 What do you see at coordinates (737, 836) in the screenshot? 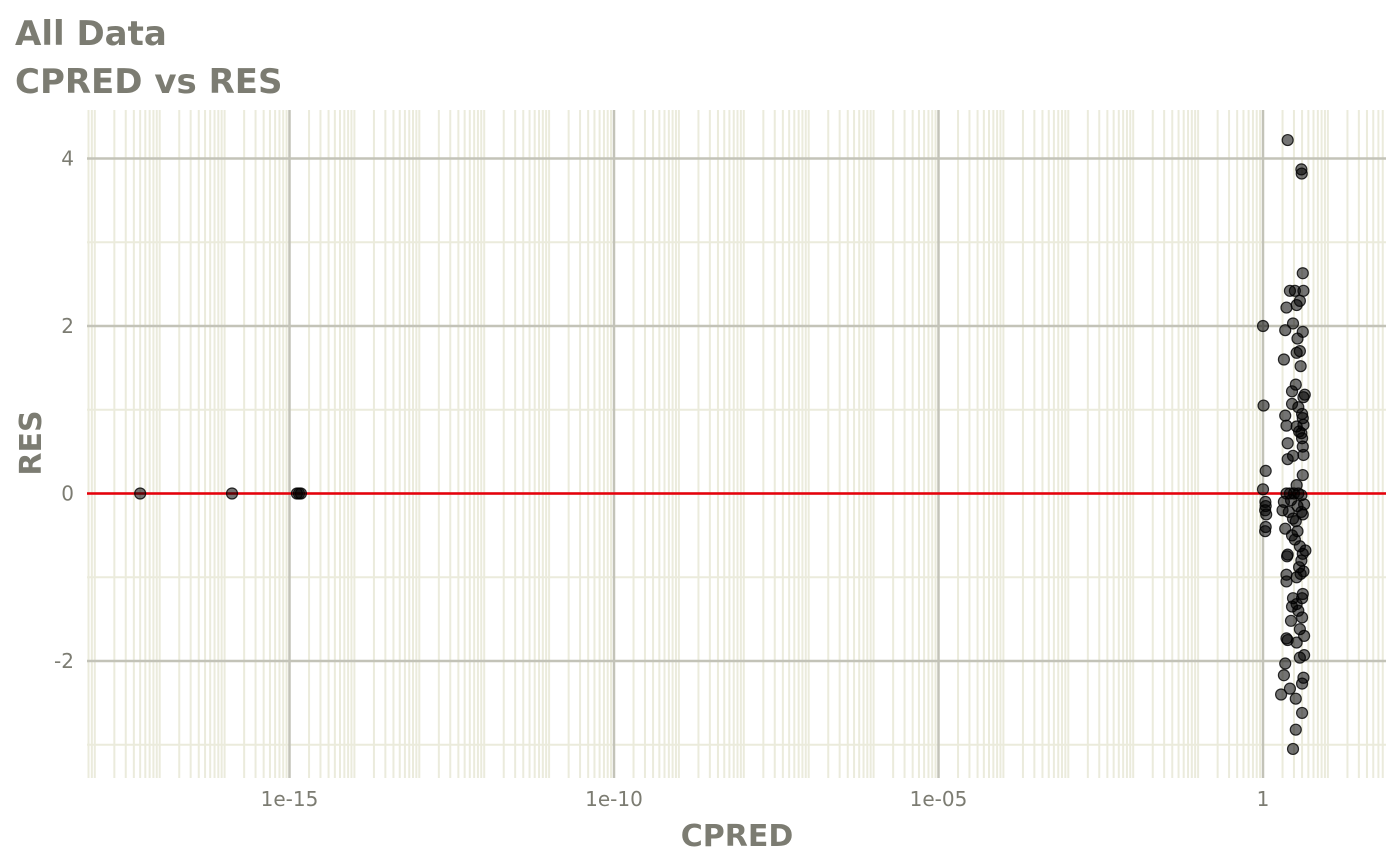
I see `x-axis-title: CPRED` at bounding box center [737, 836].